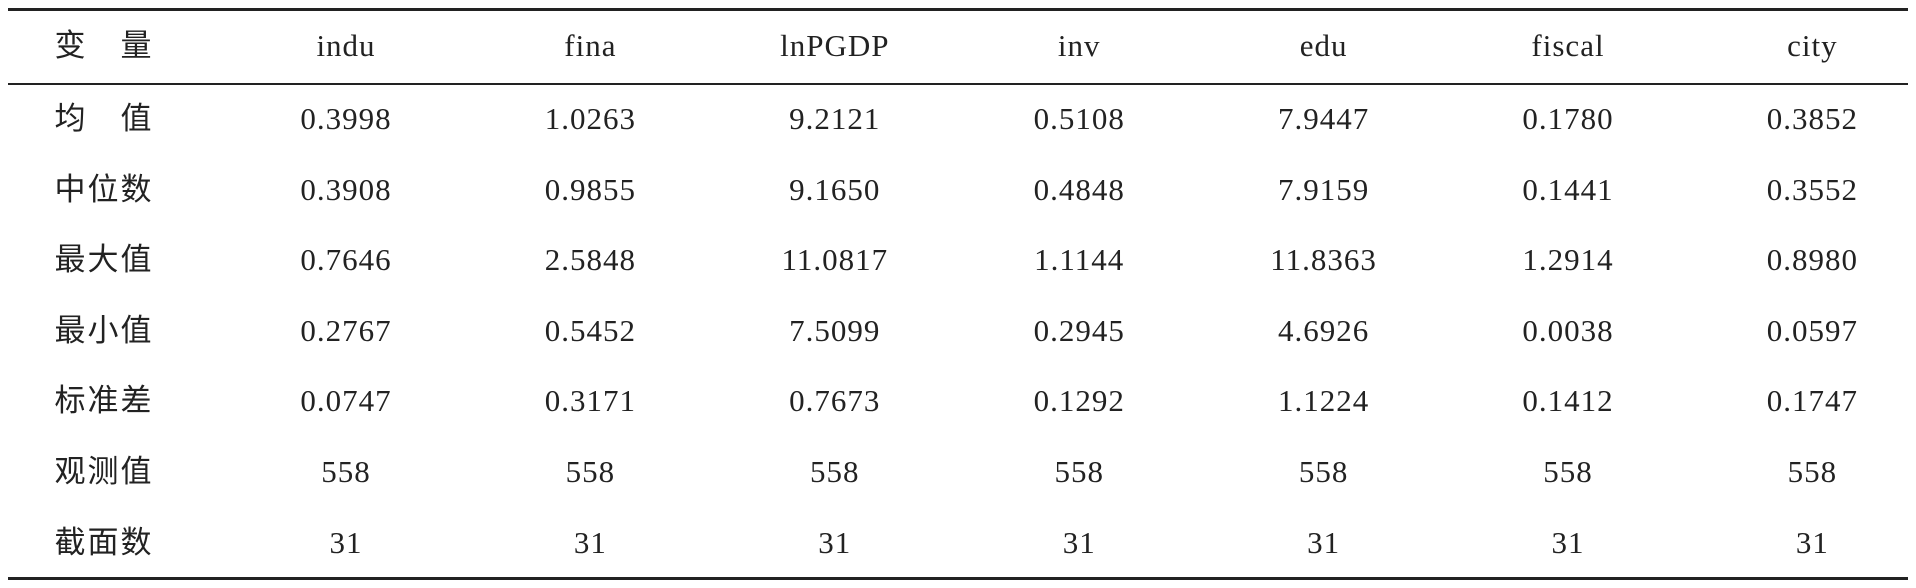 The image size is (1916, 588). I want to click on table-cell: 0.3171, so click(590, 401).